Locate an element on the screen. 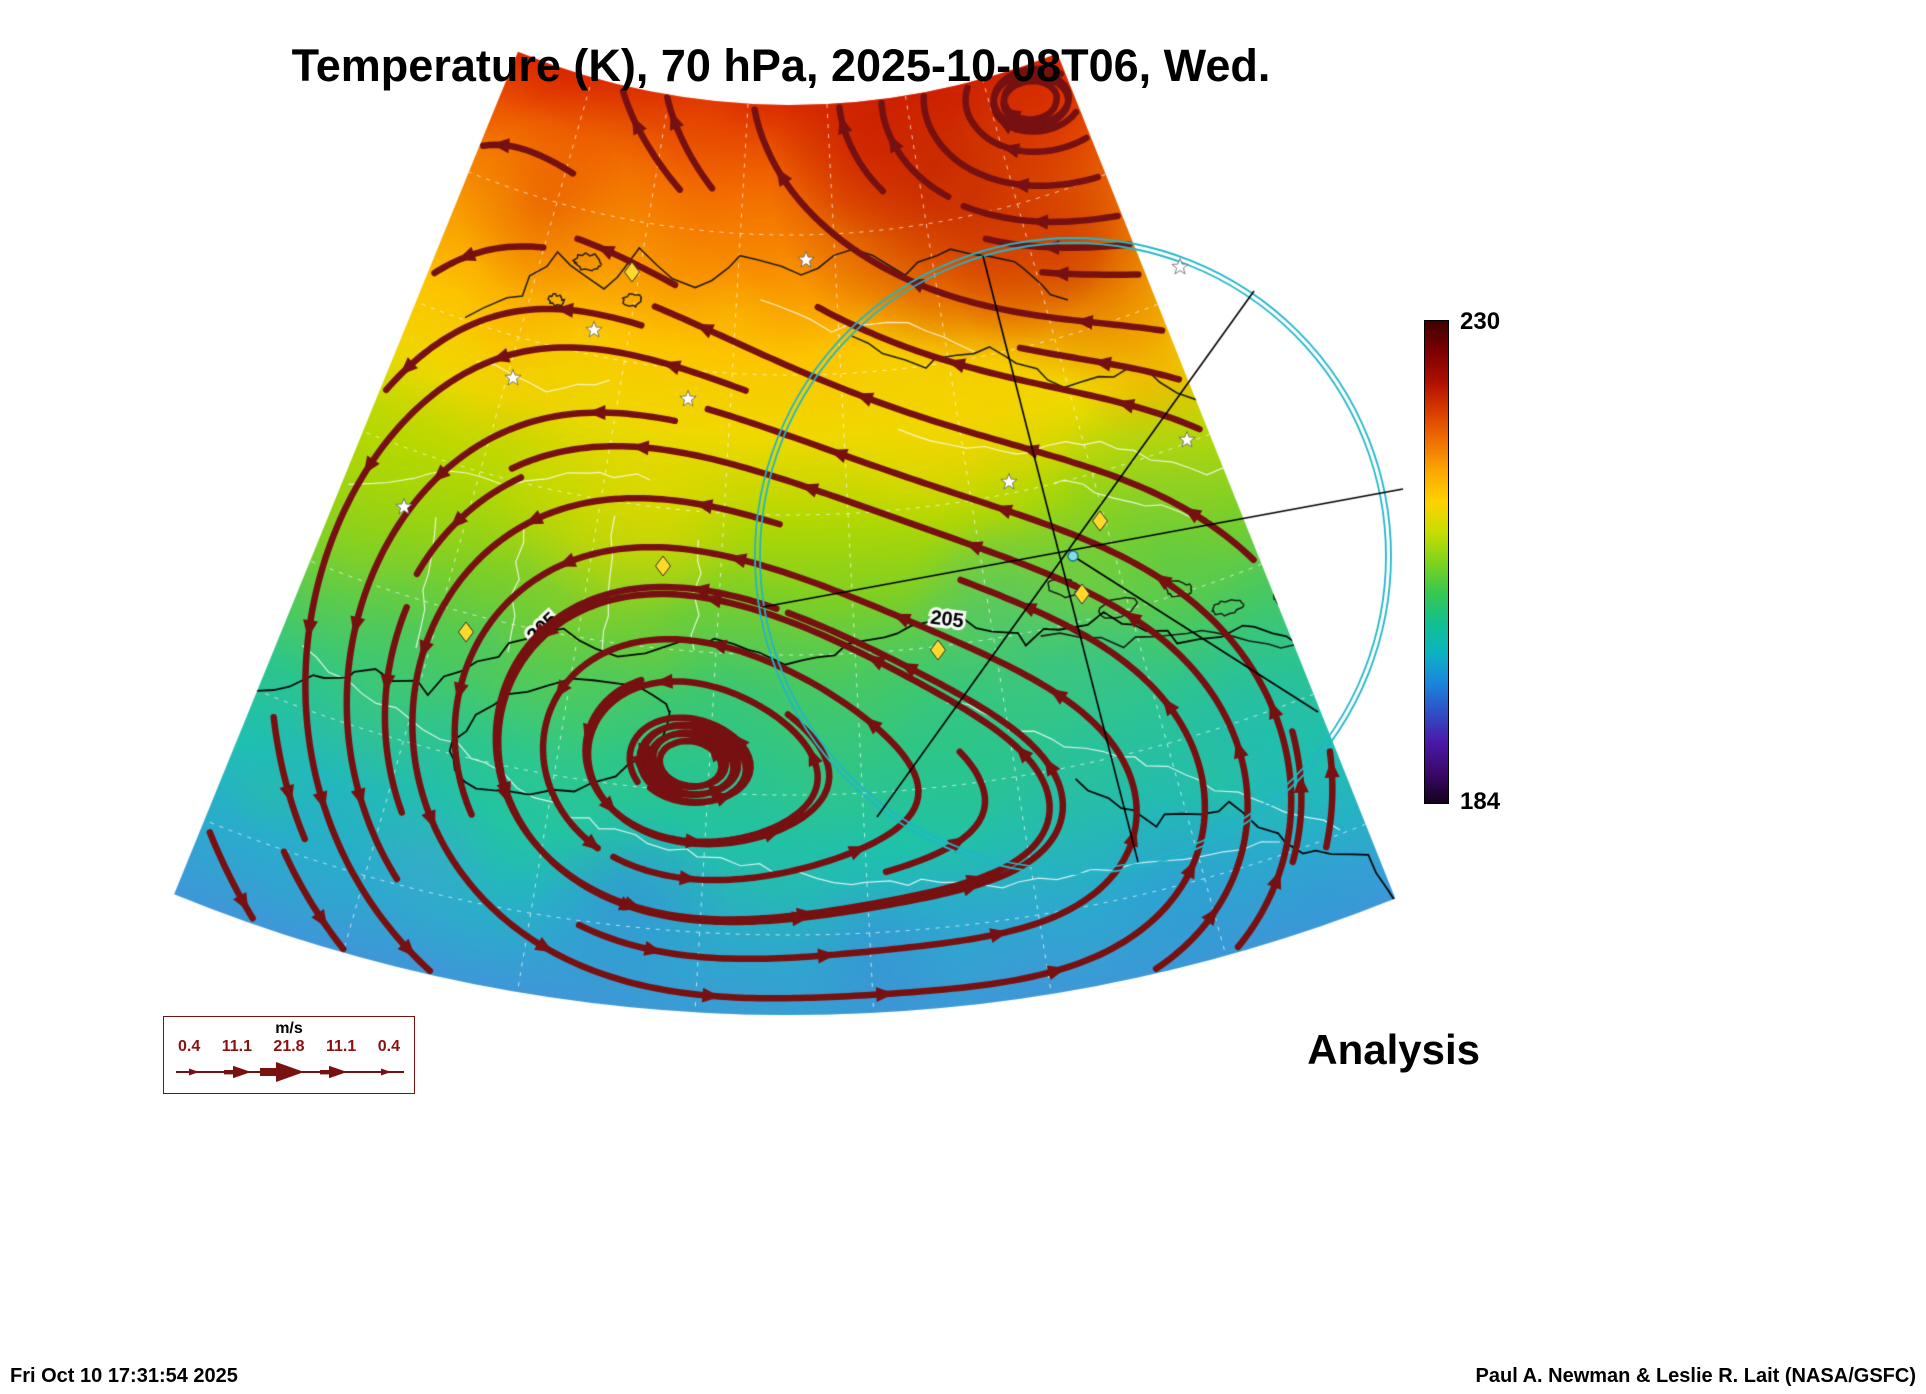 This screenshot has width=1926, height=1394. colorbar: 230 184 is located at coordinates (1484, 561).